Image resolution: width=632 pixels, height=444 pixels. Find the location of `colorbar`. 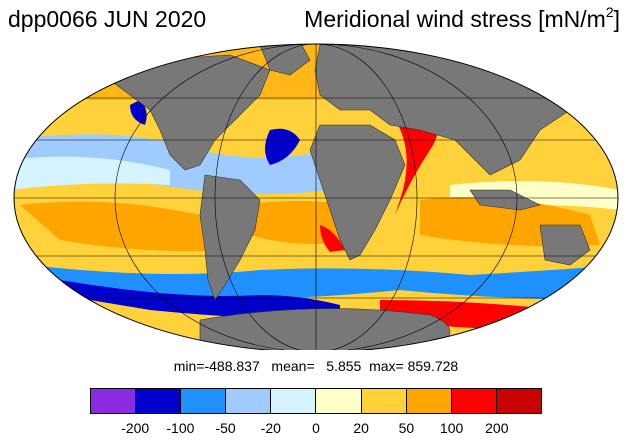

colorbar is located at coordinates (316, 401).